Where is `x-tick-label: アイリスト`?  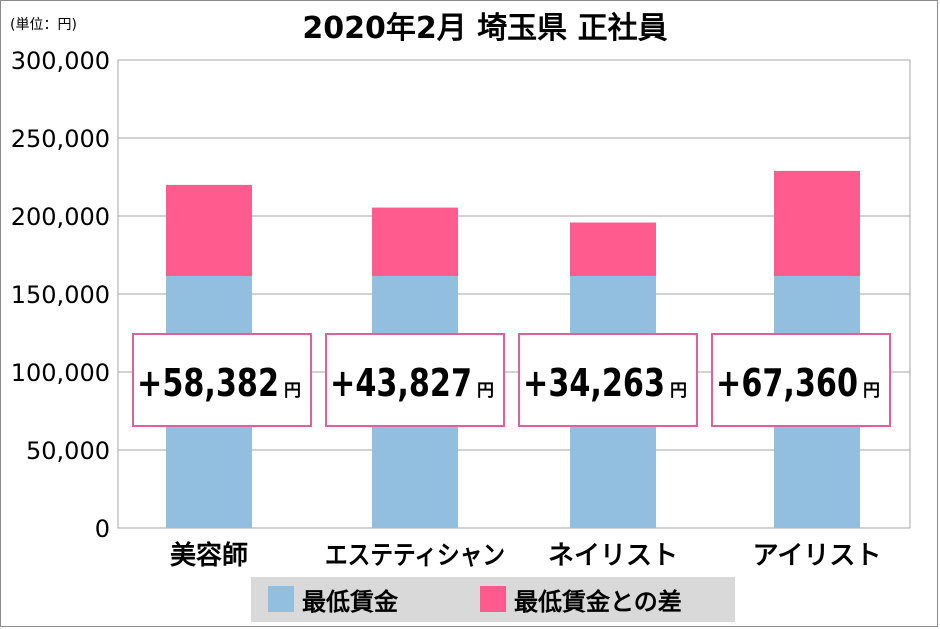 x-tick-label: アイリスト is located at coordinates (817, 556).